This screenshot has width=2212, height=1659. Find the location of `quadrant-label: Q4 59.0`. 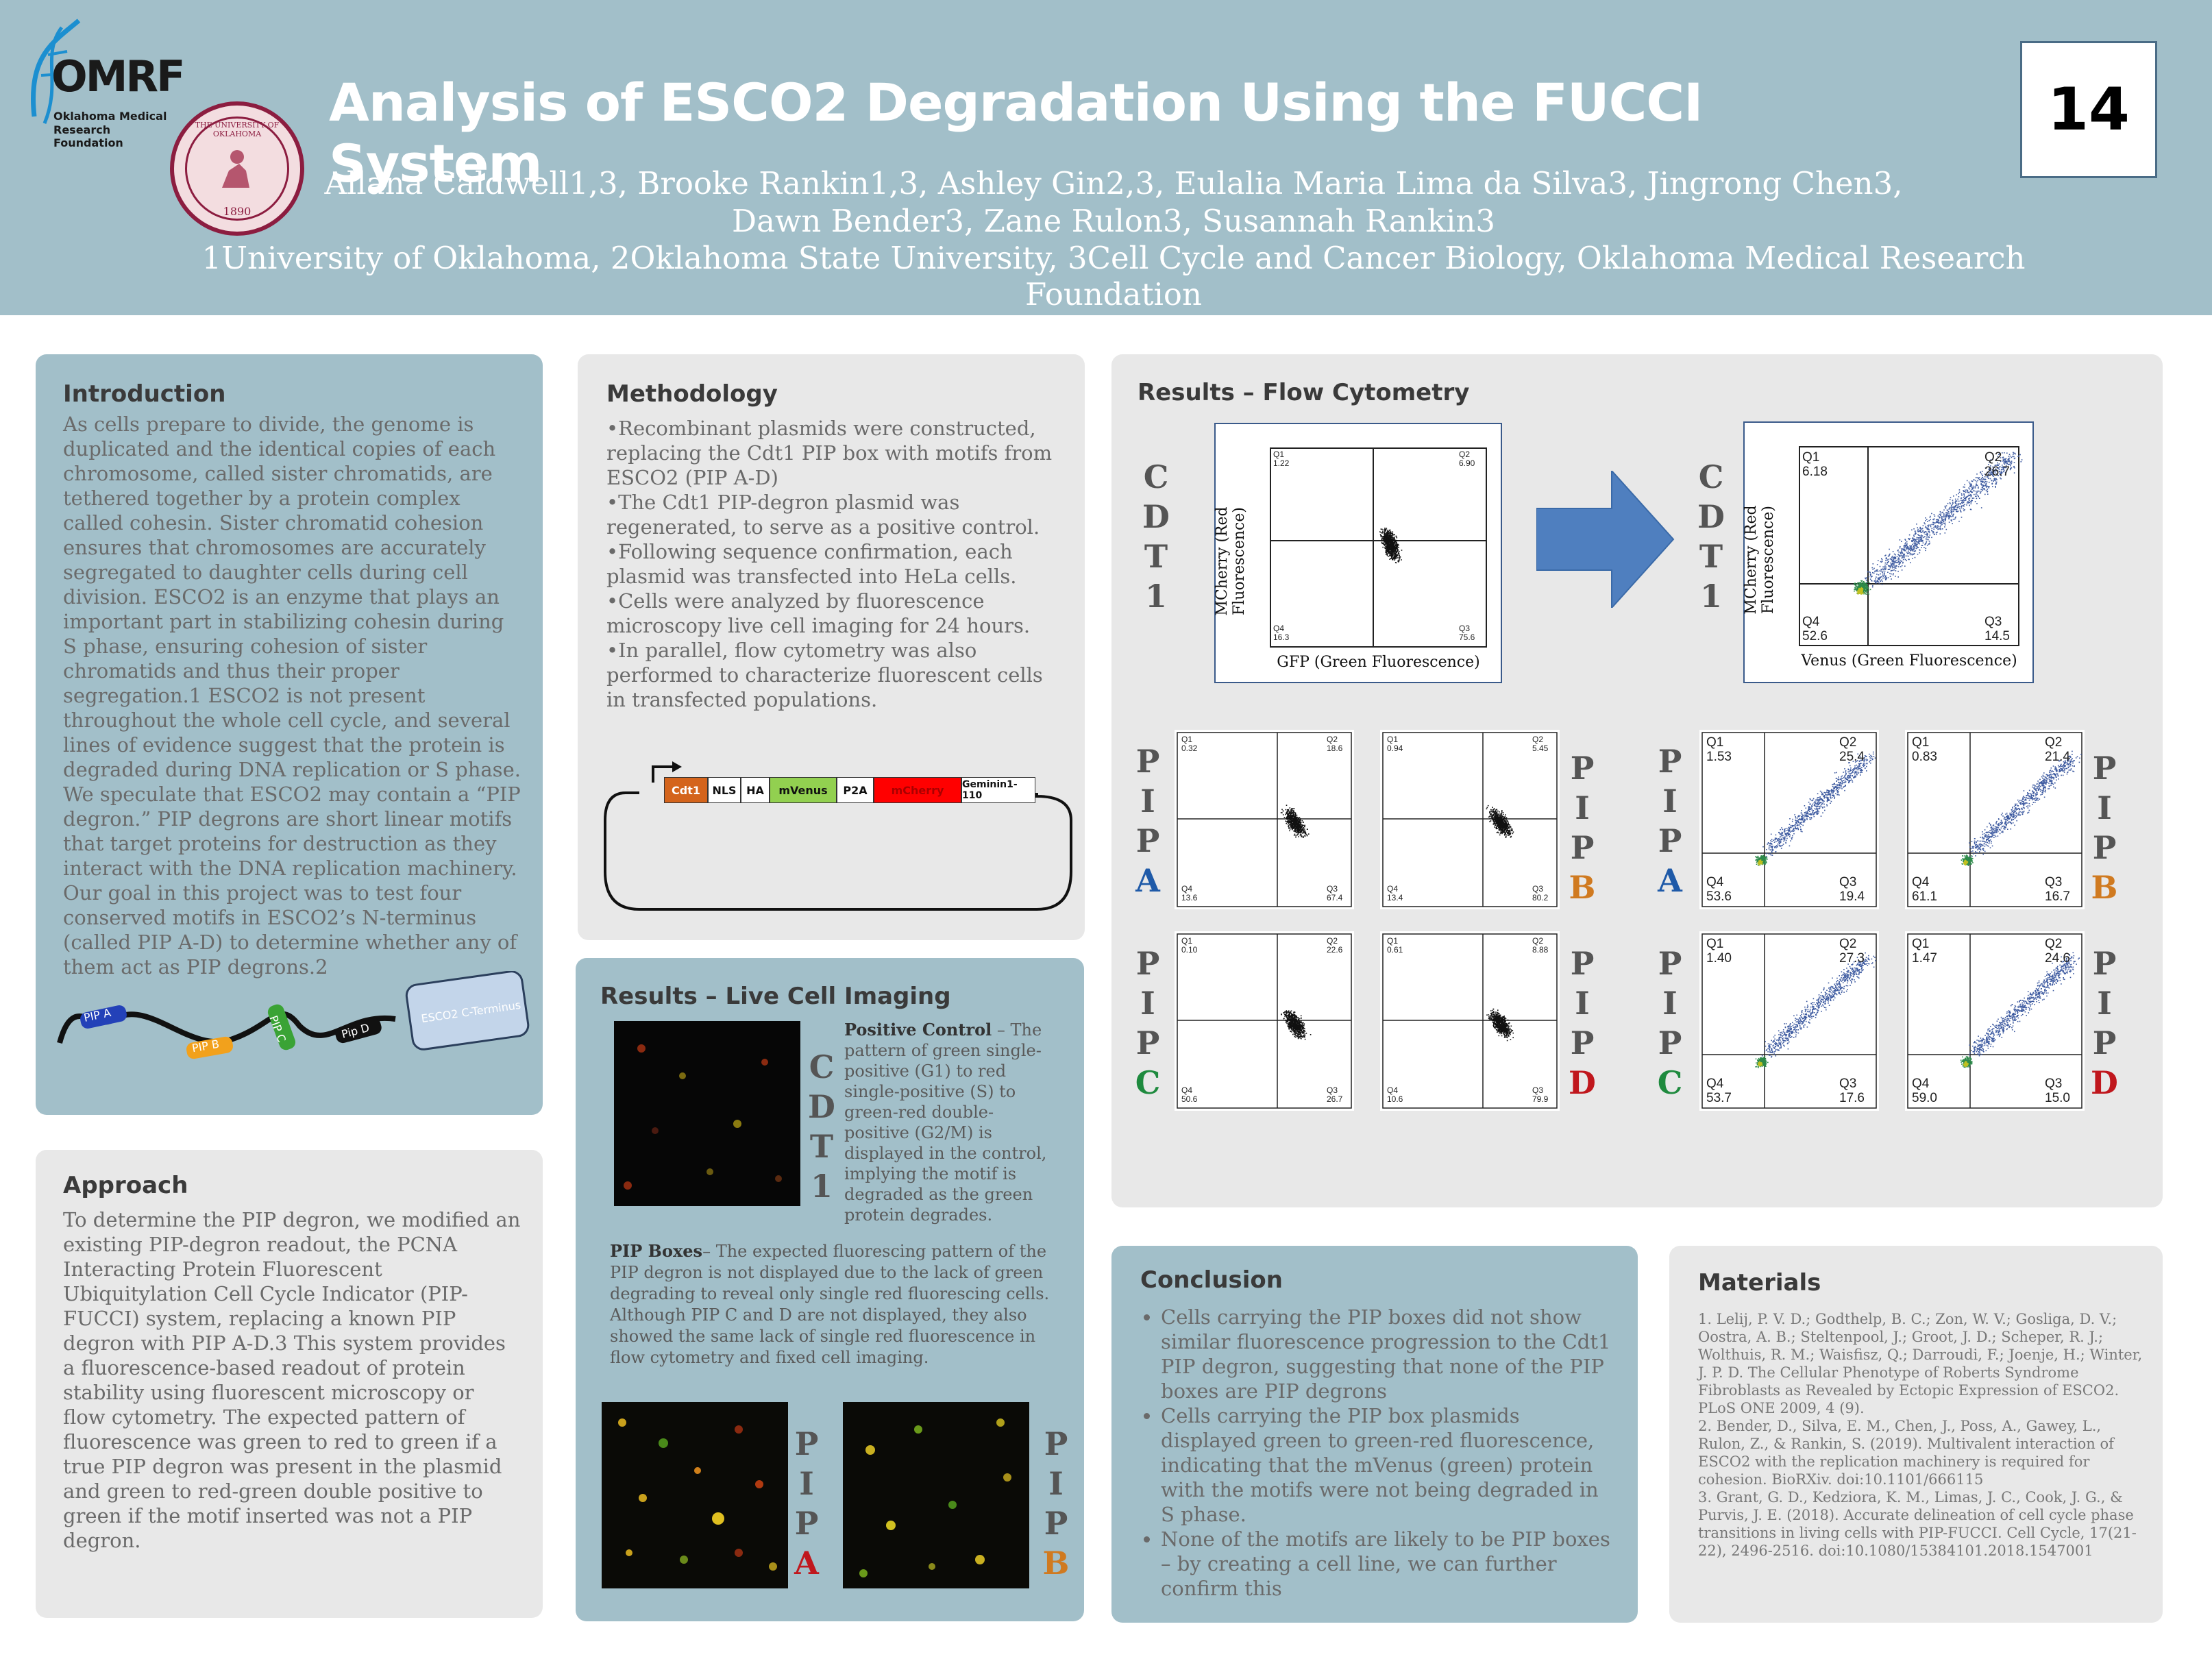

quadrant-label: Q4 59.0 is located at coordinates (1925, 1091).